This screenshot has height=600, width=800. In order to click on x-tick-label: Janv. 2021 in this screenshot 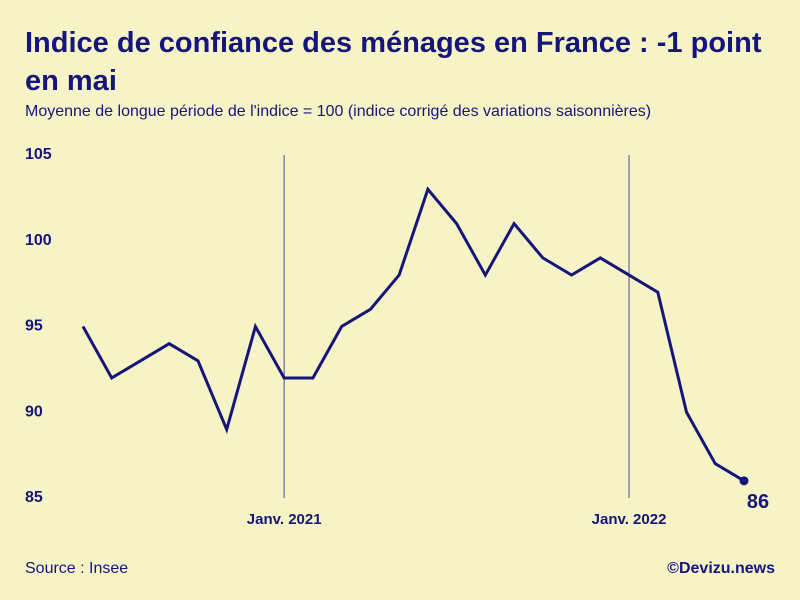, I will do `click(284, 519)`.